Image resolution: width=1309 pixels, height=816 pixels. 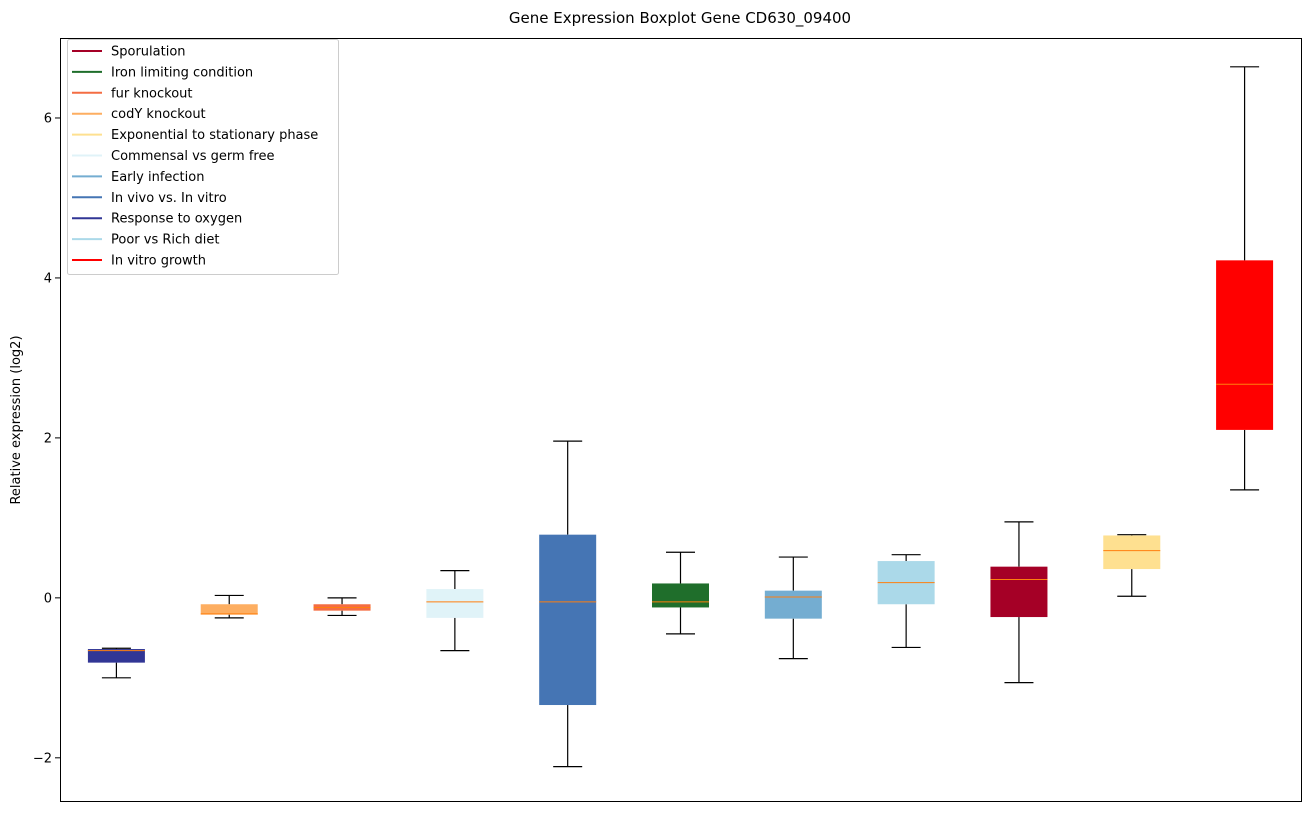 What do you see at coordinates (176, 219) in the screenshot?
I see `legend-label: Response to oxygen` at bounding box center [176, 219].